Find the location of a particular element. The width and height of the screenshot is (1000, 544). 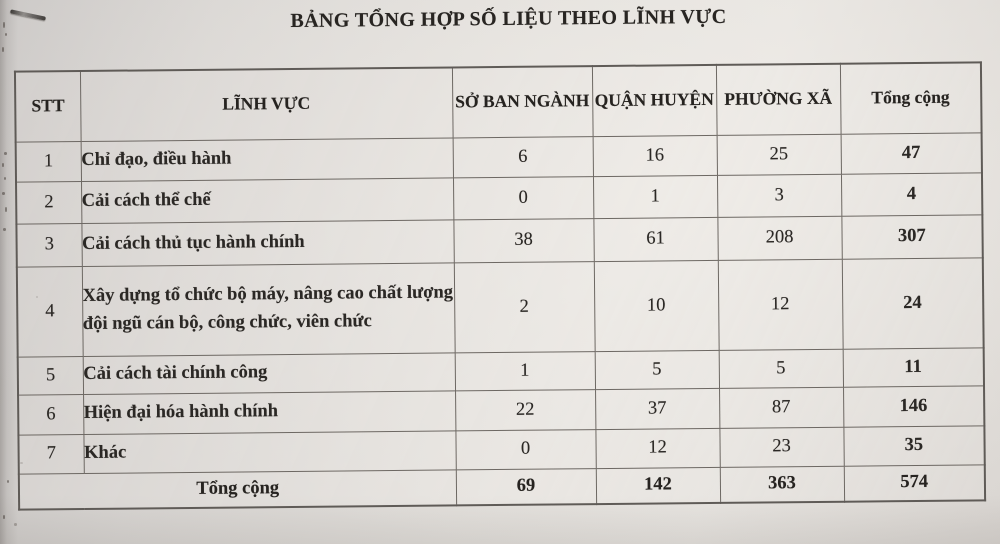

column-header-phuong-xa: PHƯỜNG XÃ is located at coordinates (778, 99).